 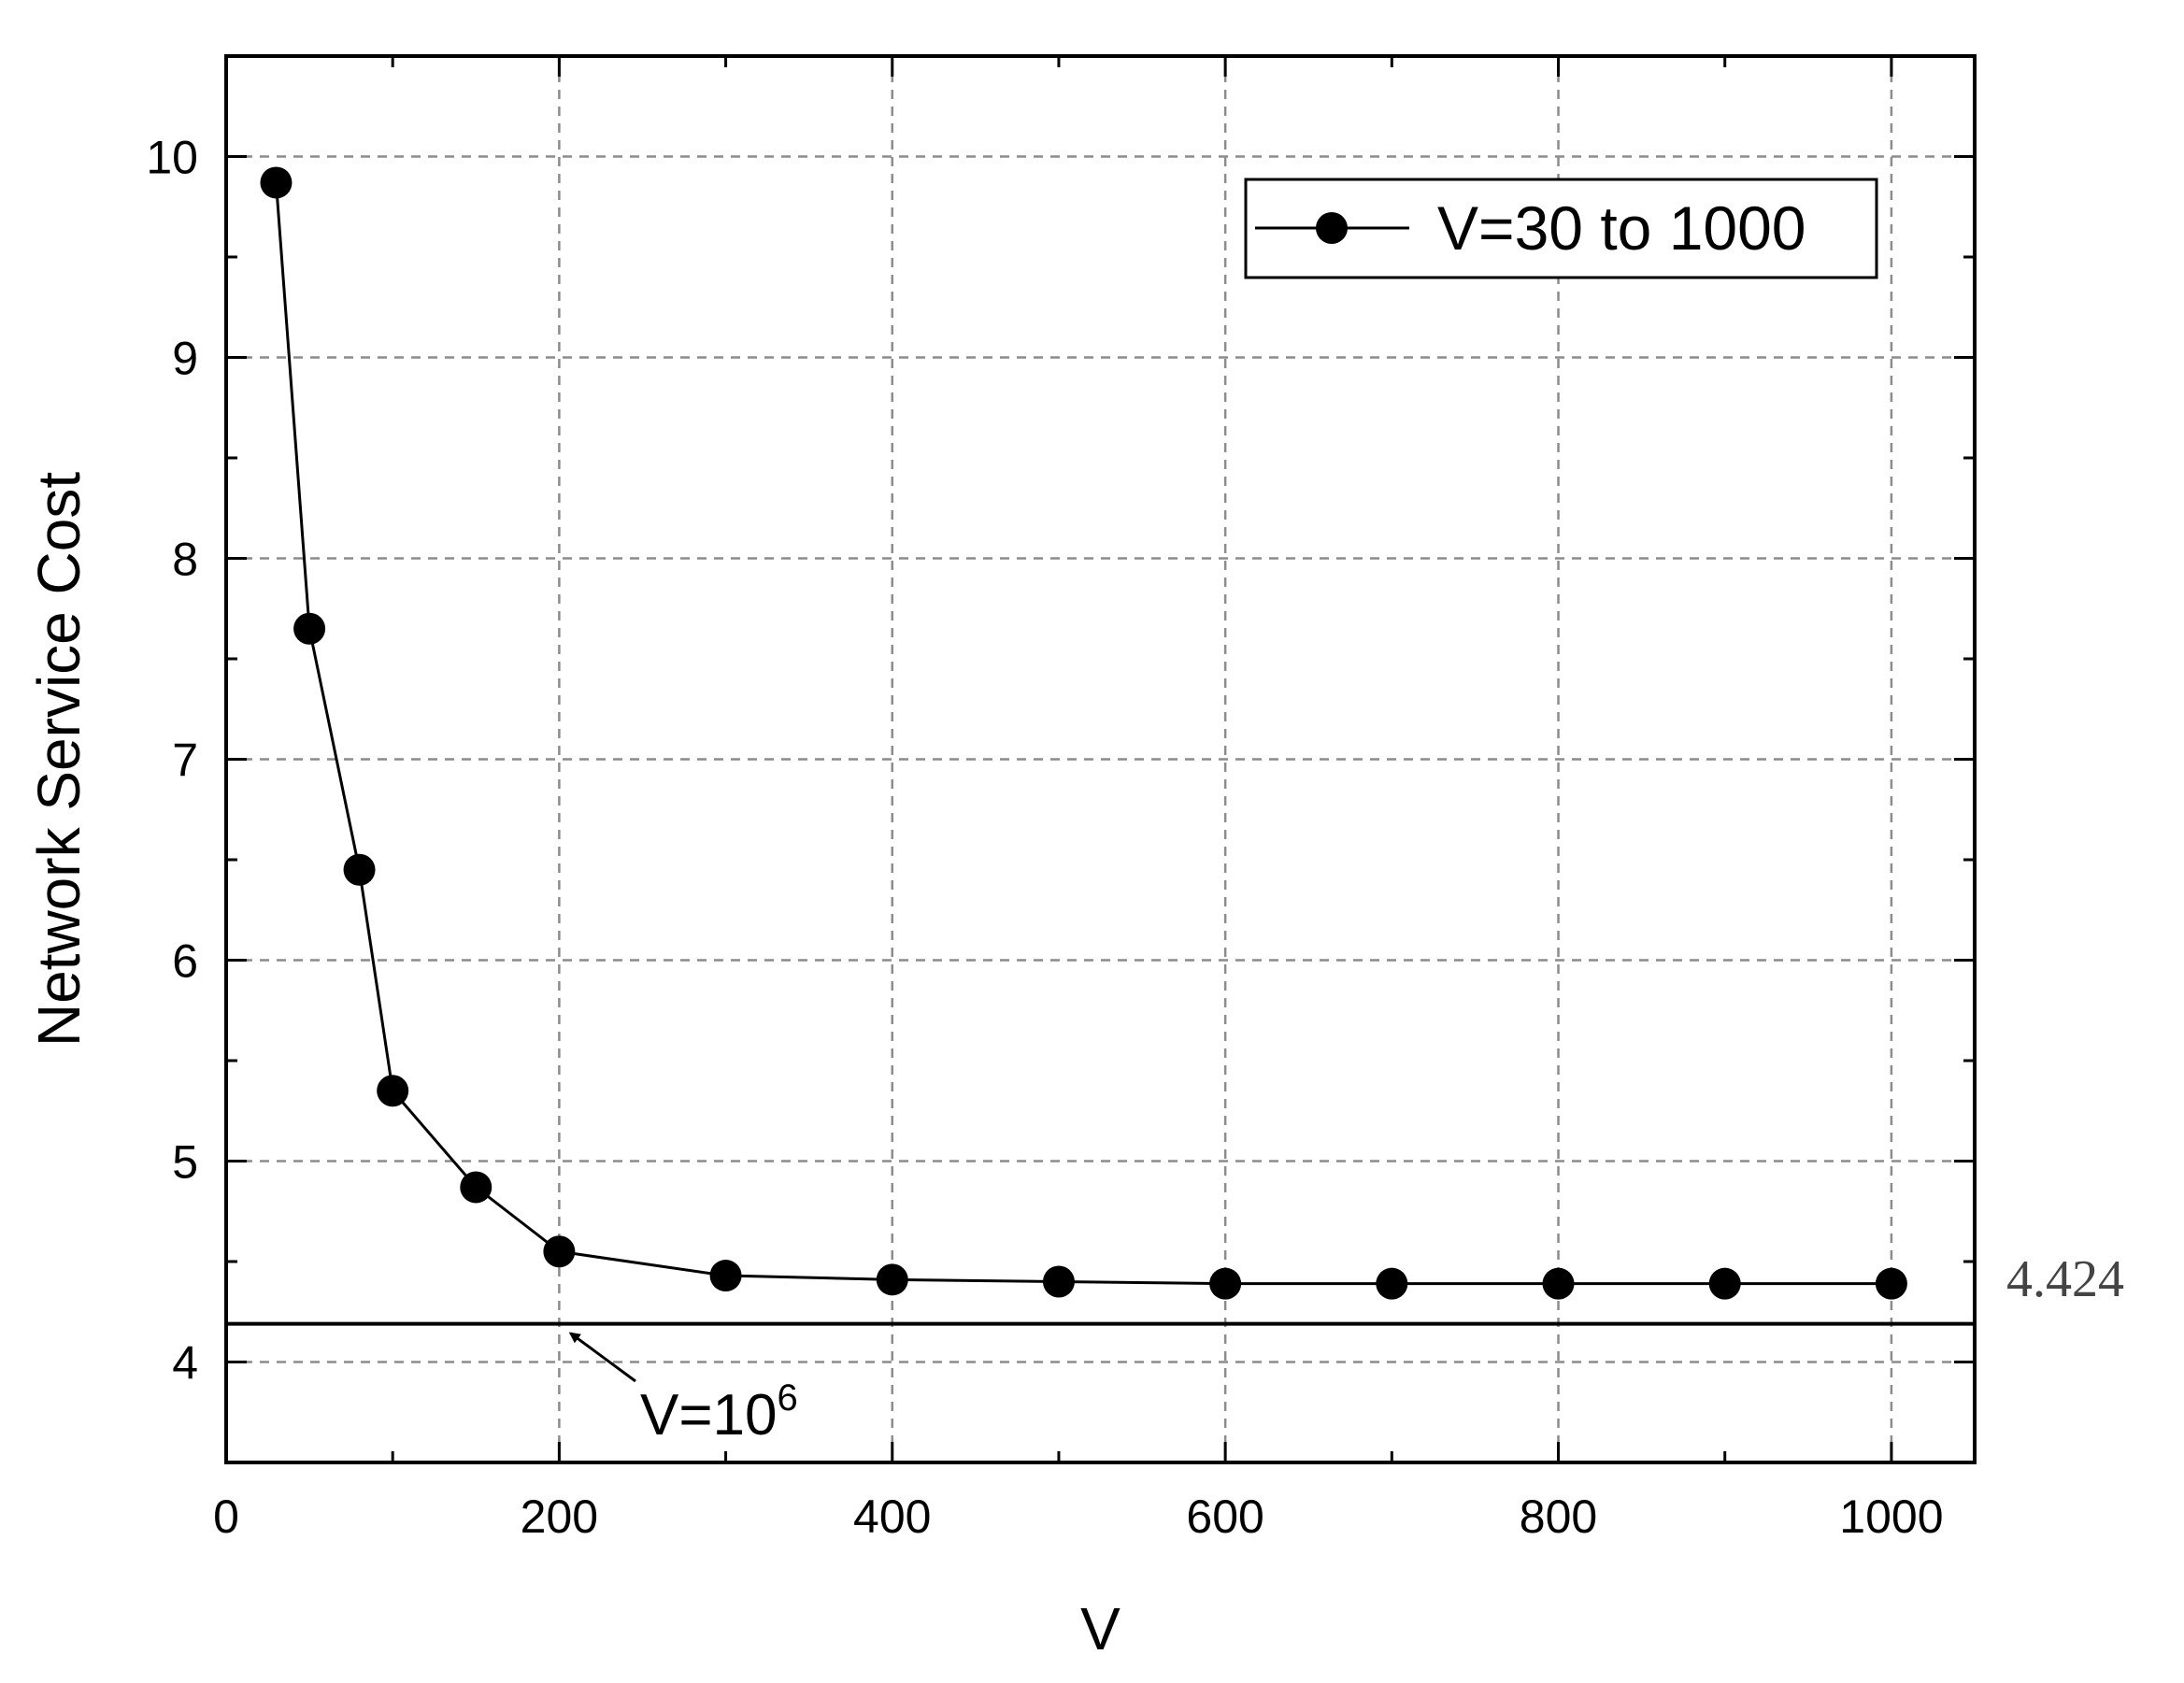 I want to click on y-tick-label-9: 9, so click(x=185, y=359).